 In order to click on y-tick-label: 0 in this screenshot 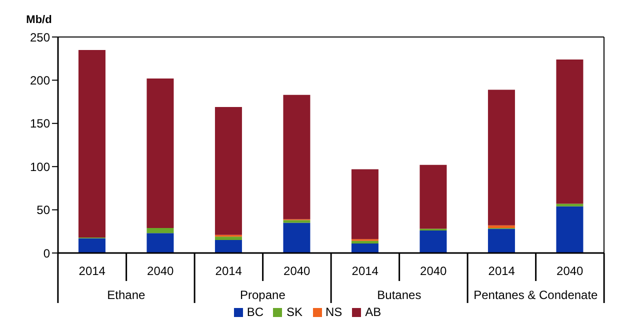, I will do `click(46, 253)`.